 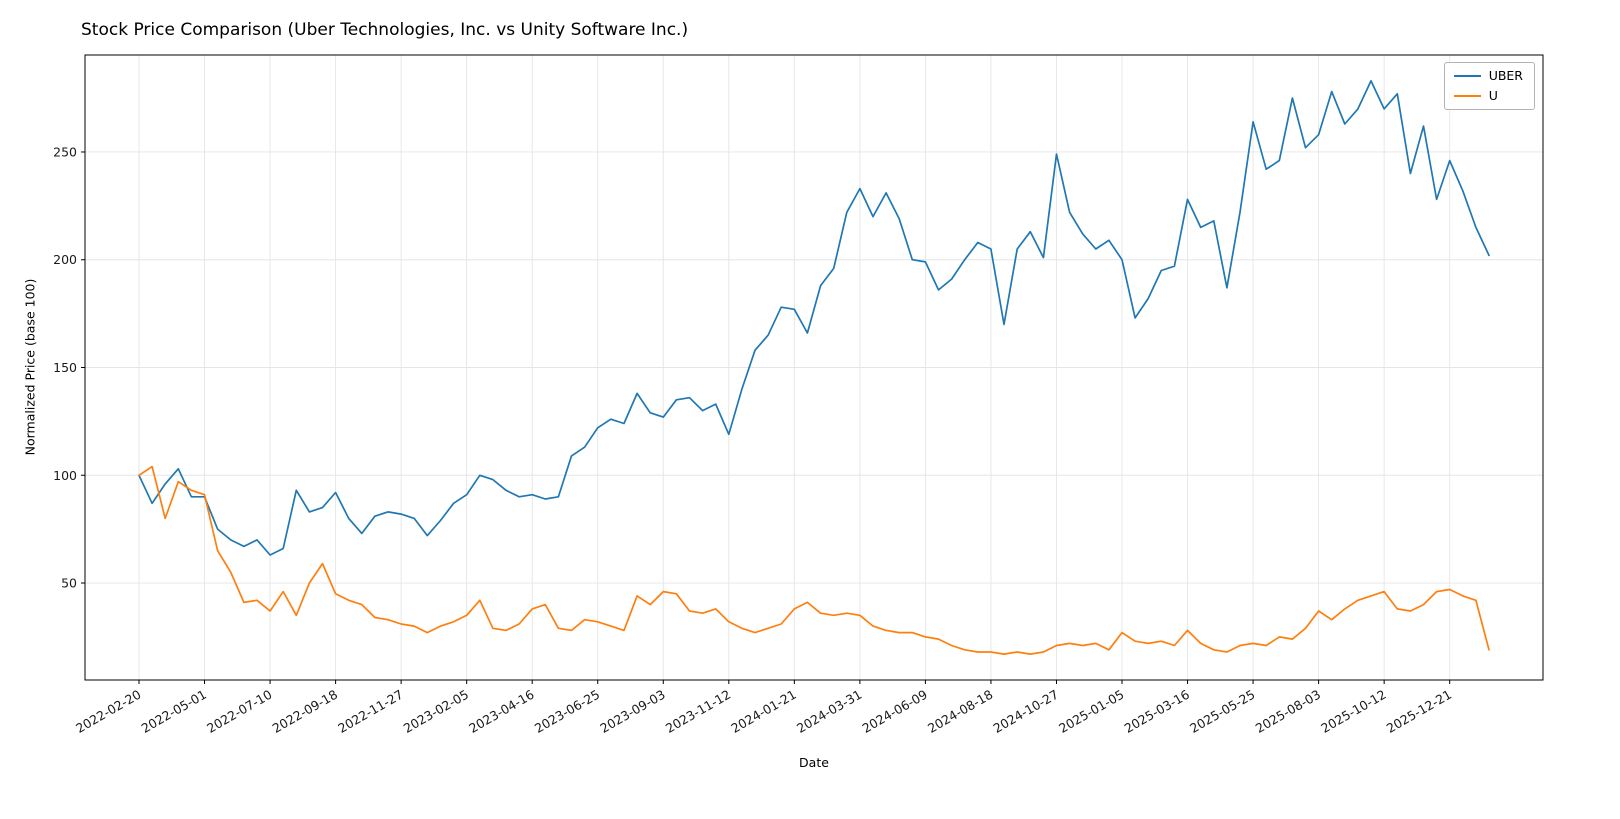 I want to click on x-tick-label: 2022-09-18, so click(x=305, y=711).